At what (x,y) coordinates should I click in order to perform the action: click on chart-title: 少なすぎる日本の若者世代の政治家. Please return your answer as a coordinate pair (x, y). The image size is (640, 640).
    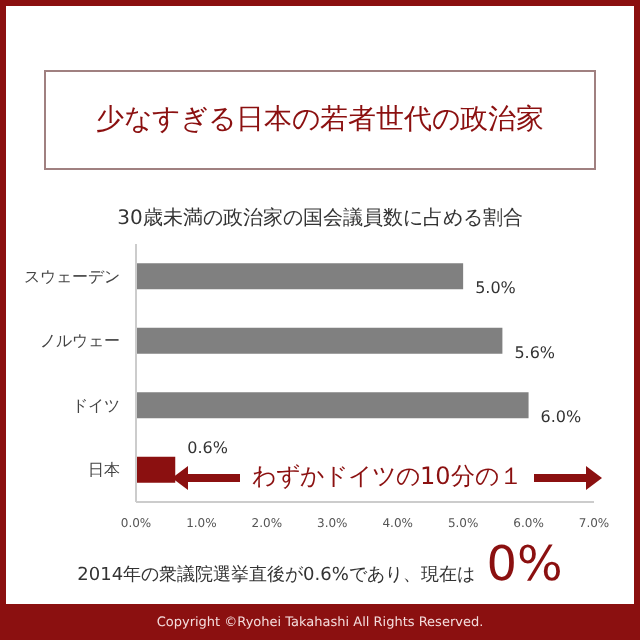
    Looking at the image, I should click on (320, 120).